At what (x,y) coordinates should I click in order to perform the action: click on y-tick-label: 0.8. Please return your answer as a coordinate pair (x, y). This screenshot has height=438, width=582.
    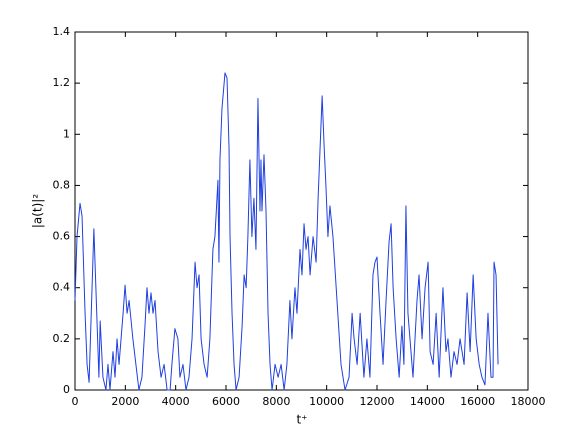
    Looking at the image, I should click on (62, 184).